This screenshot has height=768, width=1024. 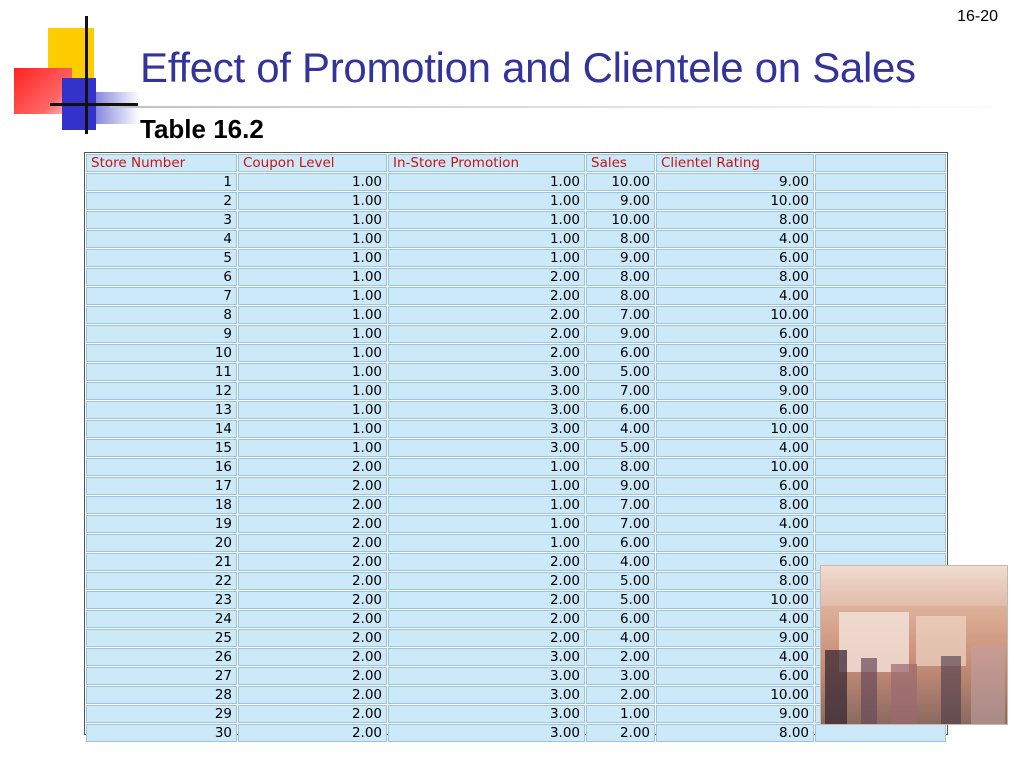 I want to click on cell-store-number: 27, so click(x=161, y=676).